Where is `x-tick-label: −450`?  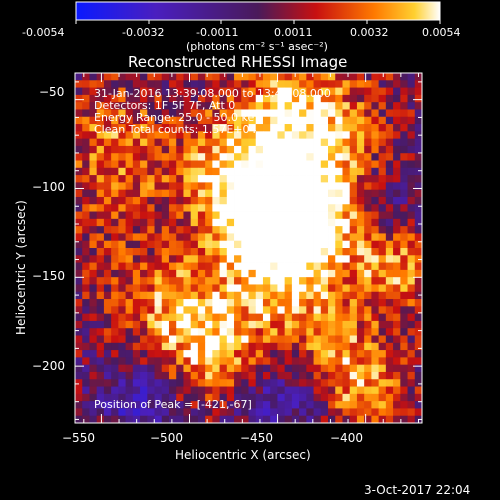
x-tick-label: −450 is located at coordinates (256, 438).